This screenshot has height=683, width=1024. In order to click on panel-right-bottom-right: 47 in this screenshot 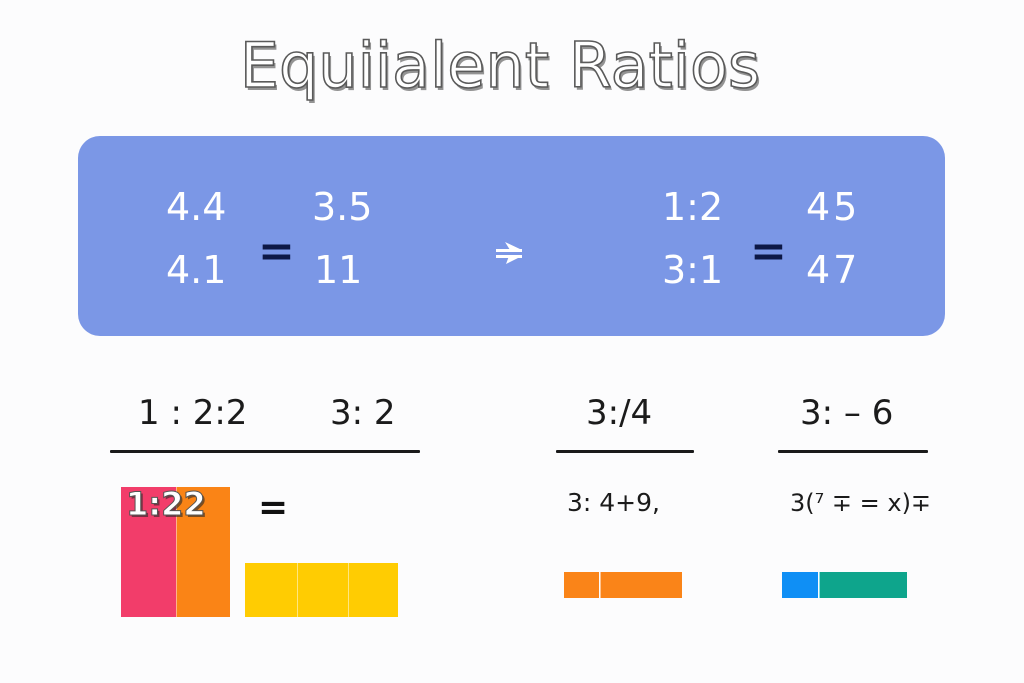, I will do `click(833, 270)`.